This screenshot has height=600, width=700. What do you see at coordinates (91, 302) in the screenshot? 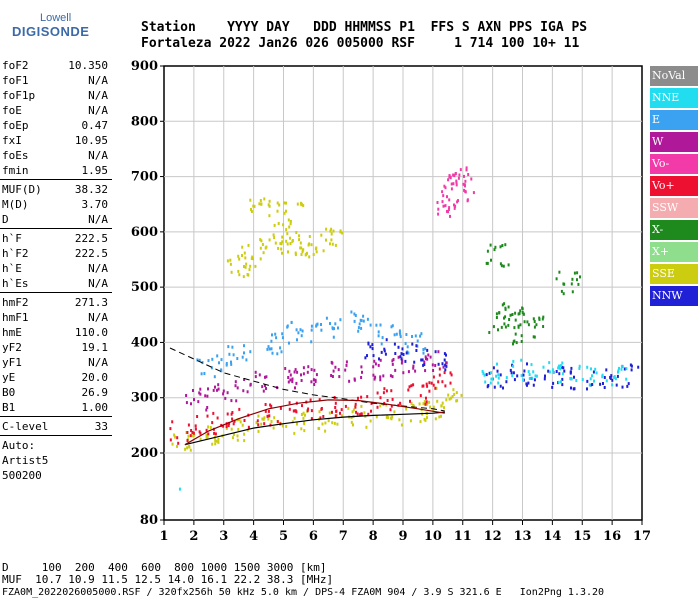
I see `param-value: 271.3` at bounding box center [91, 302].